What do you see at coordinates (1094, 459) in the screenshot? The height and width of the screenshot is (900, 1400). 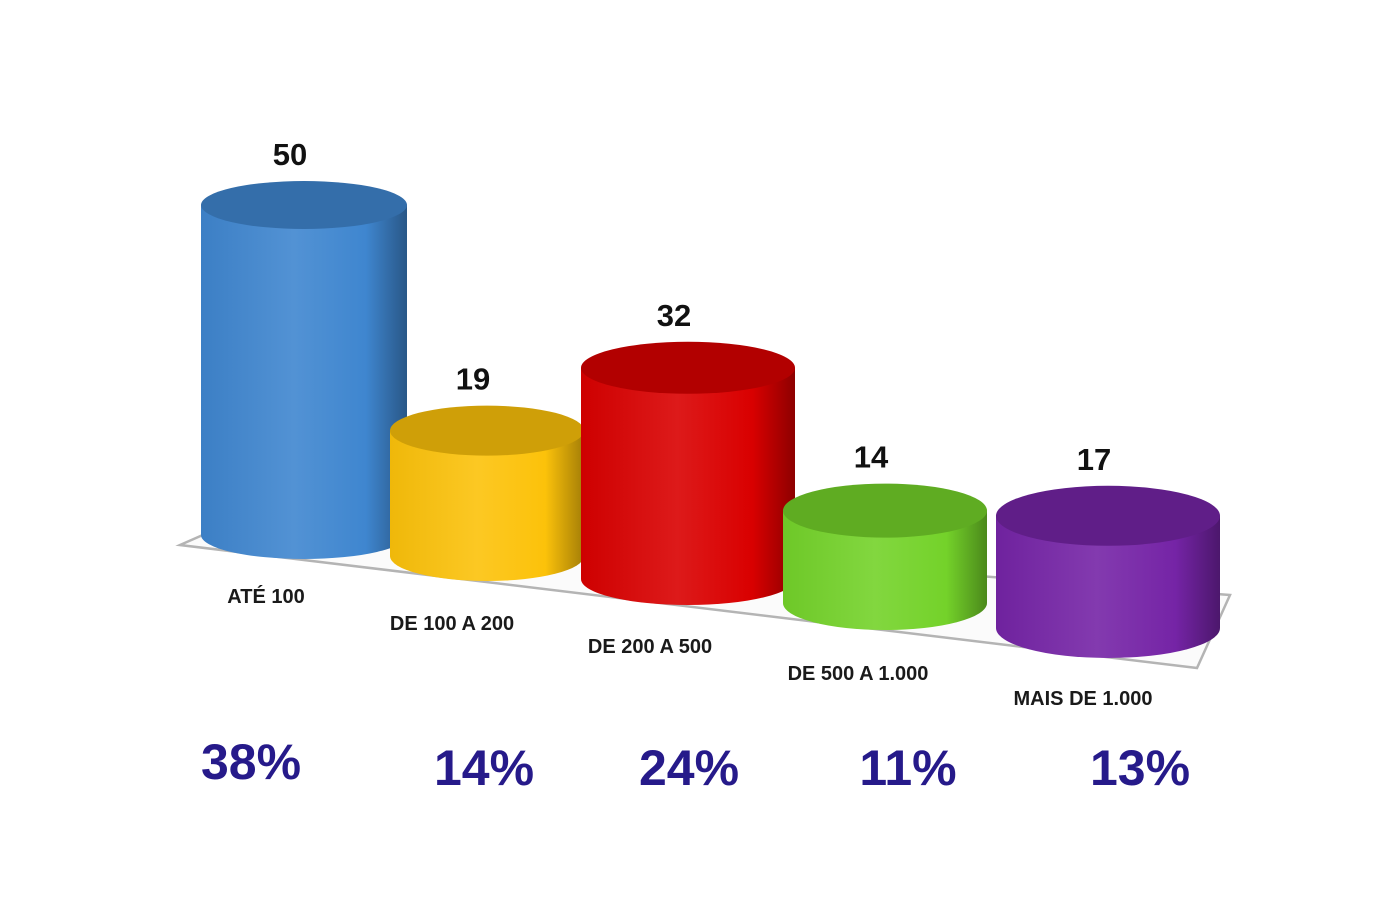 I see `value-label: 17` at bounding box center [1094, 459].